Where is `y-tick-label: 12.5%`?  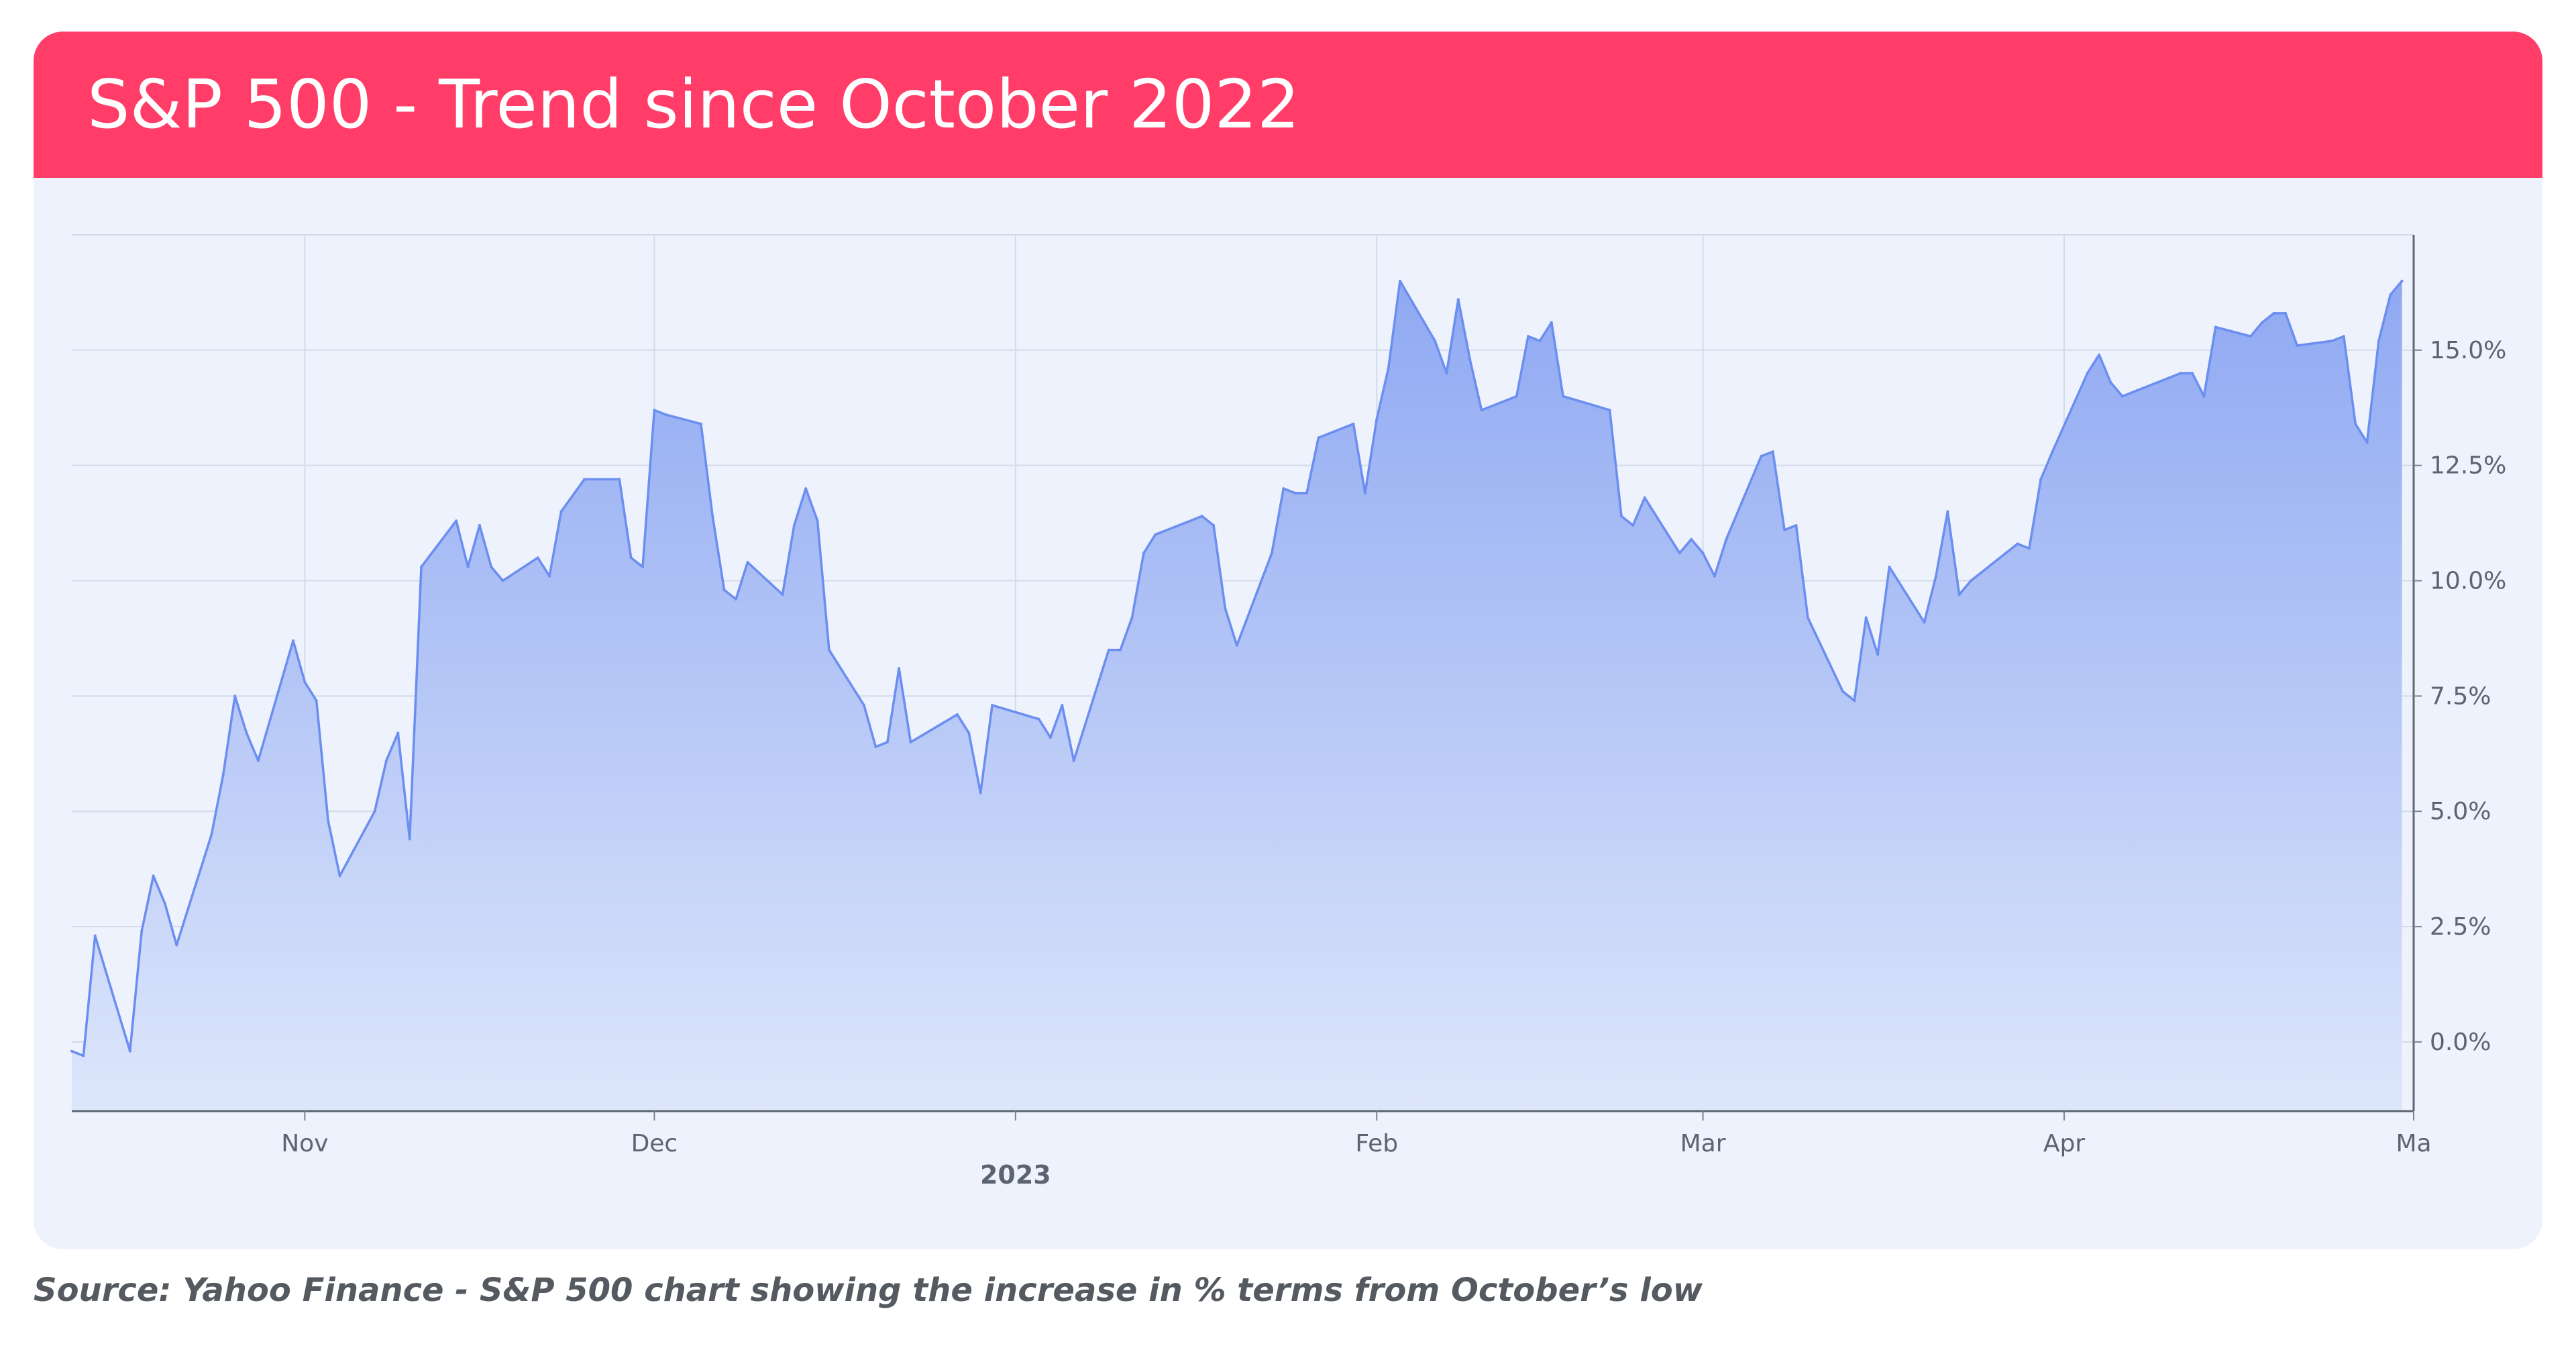 y-tick-label: 12.5% is located at coordinates (2468, 466).